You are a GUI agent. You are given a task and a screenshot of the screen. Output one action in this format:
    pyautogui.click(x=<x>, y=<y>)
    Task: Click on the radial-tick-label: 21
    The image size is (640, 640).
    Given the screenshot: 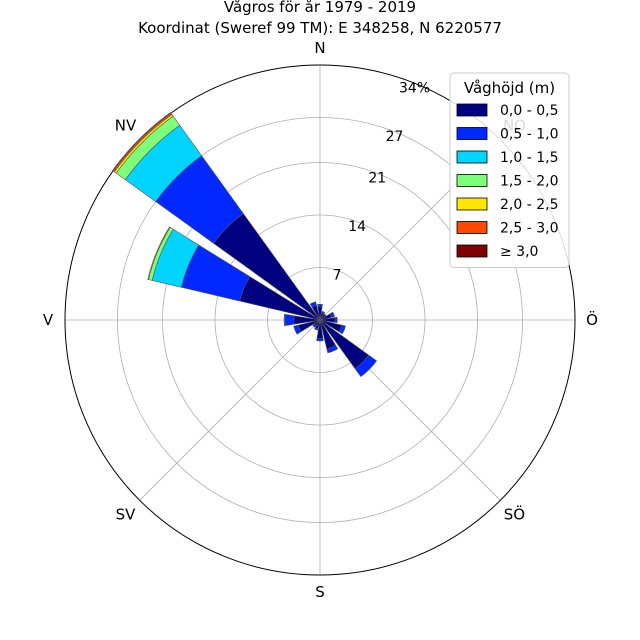 What is the action you would take?
    pyautogui.click(x=377, y=178)
    